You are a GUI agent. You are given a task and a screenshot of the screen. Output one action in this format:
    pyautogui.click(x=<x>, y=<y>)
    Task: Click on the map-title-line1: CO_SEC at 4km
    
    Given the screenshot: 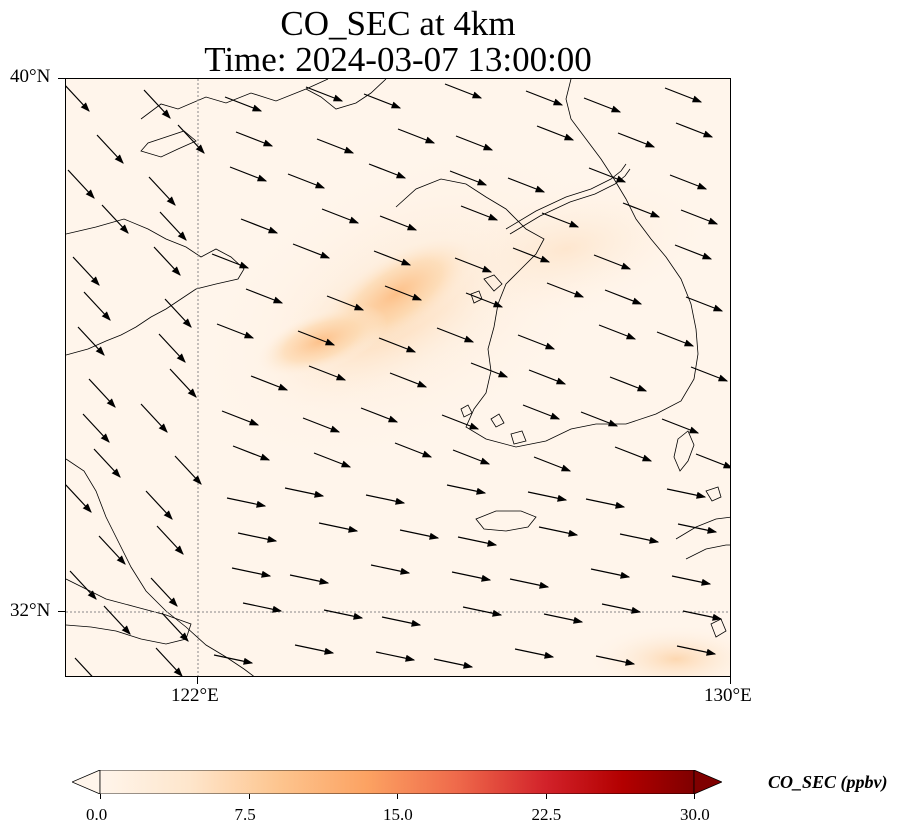 What is the action you would take?
    pyautogui.click(x=398, y=23)
    